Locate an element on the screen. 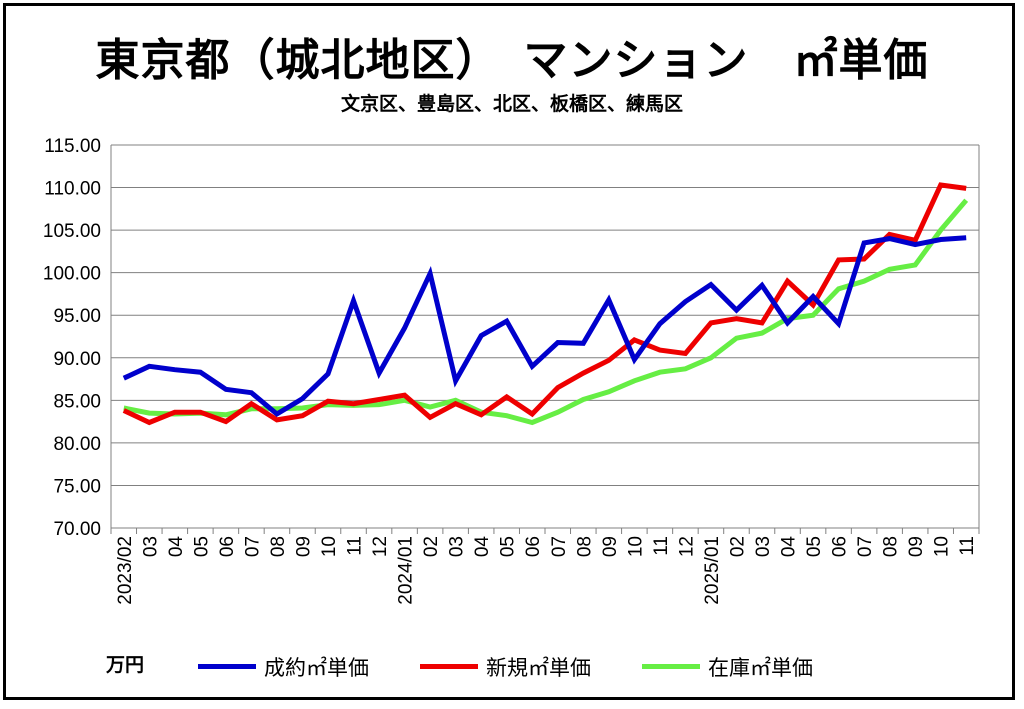  y-tick-label: 90.00 is located at coordinates (77, 359).